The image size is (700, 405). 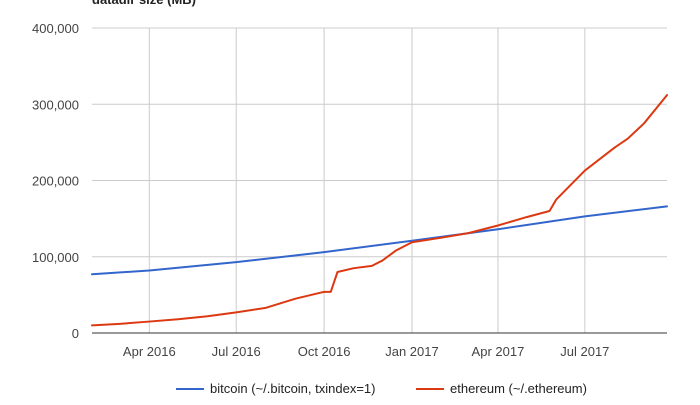 What do you see at coordinates (236, 351) in the screenshot?
I see `x-tick-label: Jul 2016` at bounding box center [236, 351].